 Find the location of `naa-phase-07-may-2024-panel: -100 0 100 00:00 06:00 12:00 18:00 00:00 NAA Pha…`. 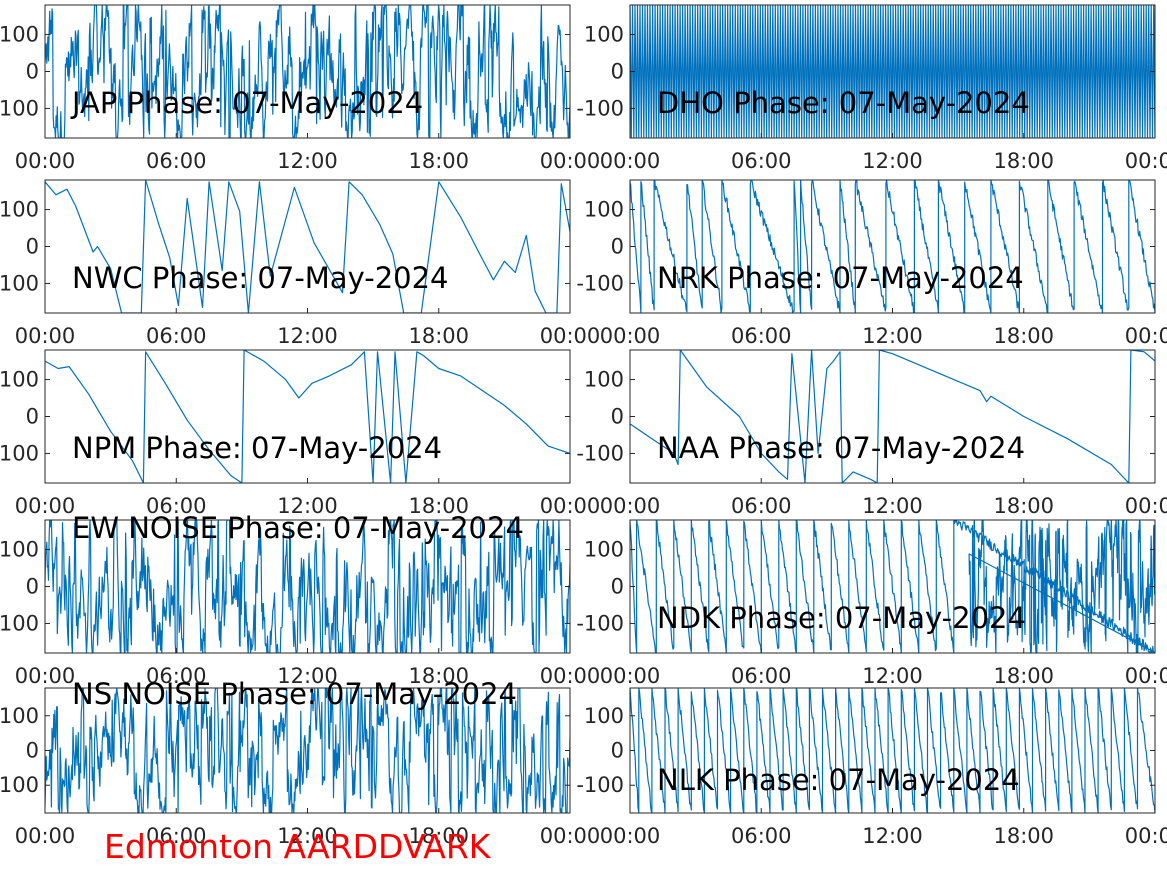

naa-phase-07-may-2024-panel: -100 0 100 00:00 06:00 12:00 18:00 00:00 NAA Pha… is located at coordinates (871, 433).